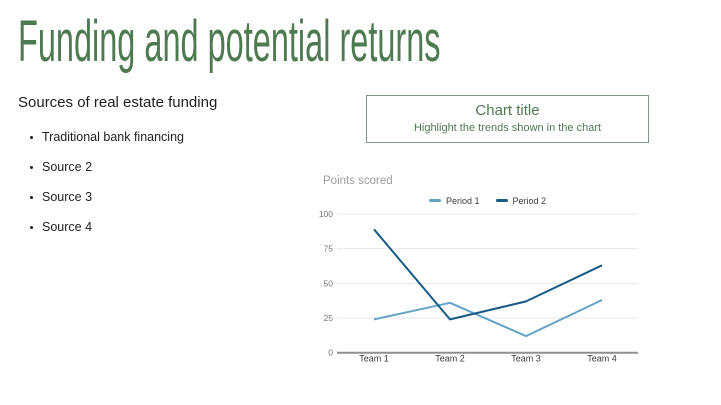  What do you see at coordinates (374, 359) in the screenshot?
I see `x-axis-label-1: Team 1` at bounding box center [374, 359].